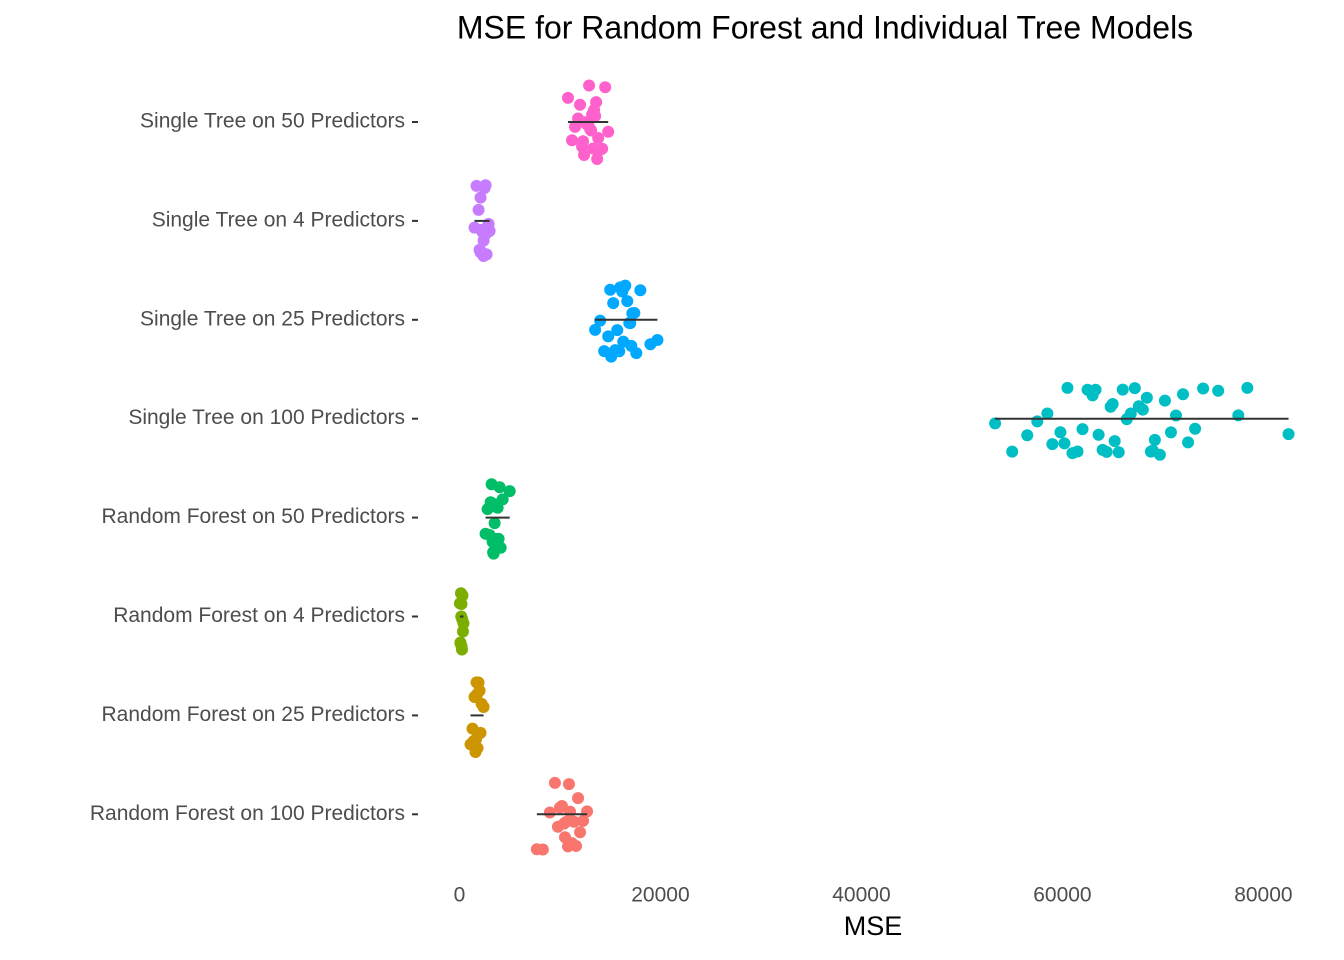 This screenshot has height=960, width=1344. What do you see at coordinates (272, 318) in the screenshot?
I see `y-tick-label: Single Tree on 25 Predictors` at bounding box center [272, 318].